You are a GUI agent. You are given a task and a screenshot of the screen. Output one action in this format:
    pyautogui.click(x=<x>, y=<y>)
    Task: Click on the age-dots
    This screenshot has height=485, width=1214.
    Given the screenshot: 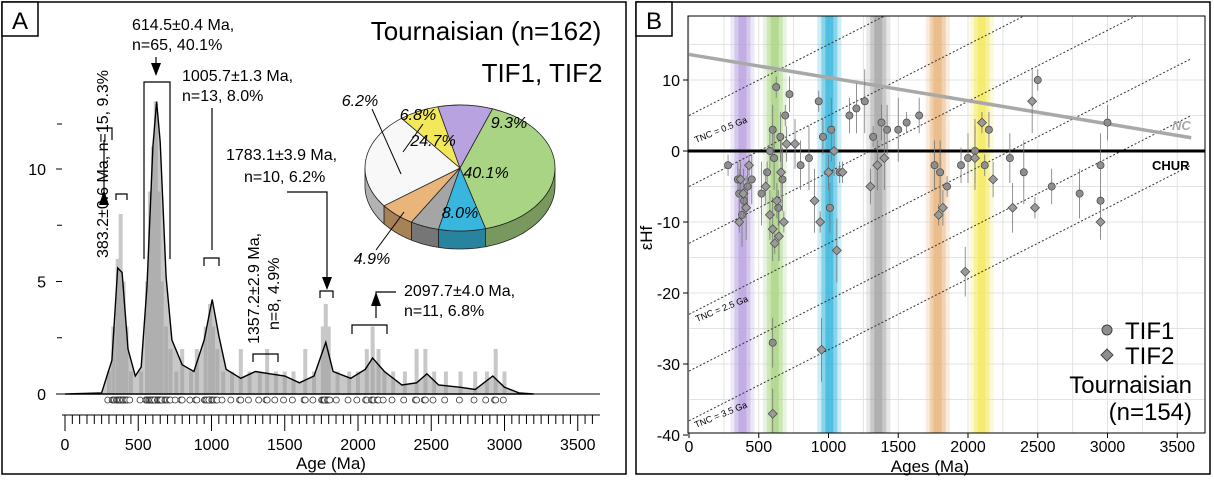 What is the action you would take?
    pyautogui.click(x=305, y=400)
    